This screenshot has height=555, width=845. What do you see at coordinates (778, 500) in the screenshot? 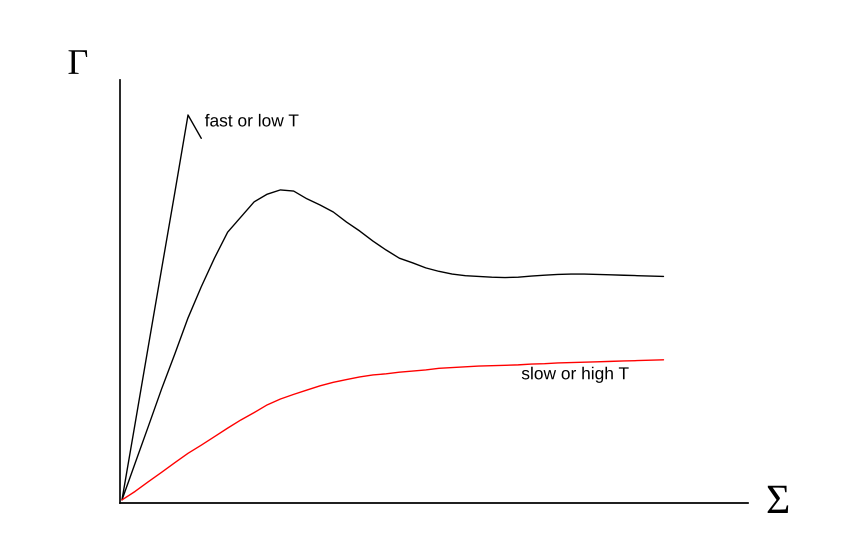
I see `x-axis-title: Σ` at bounding box center [778, 500].